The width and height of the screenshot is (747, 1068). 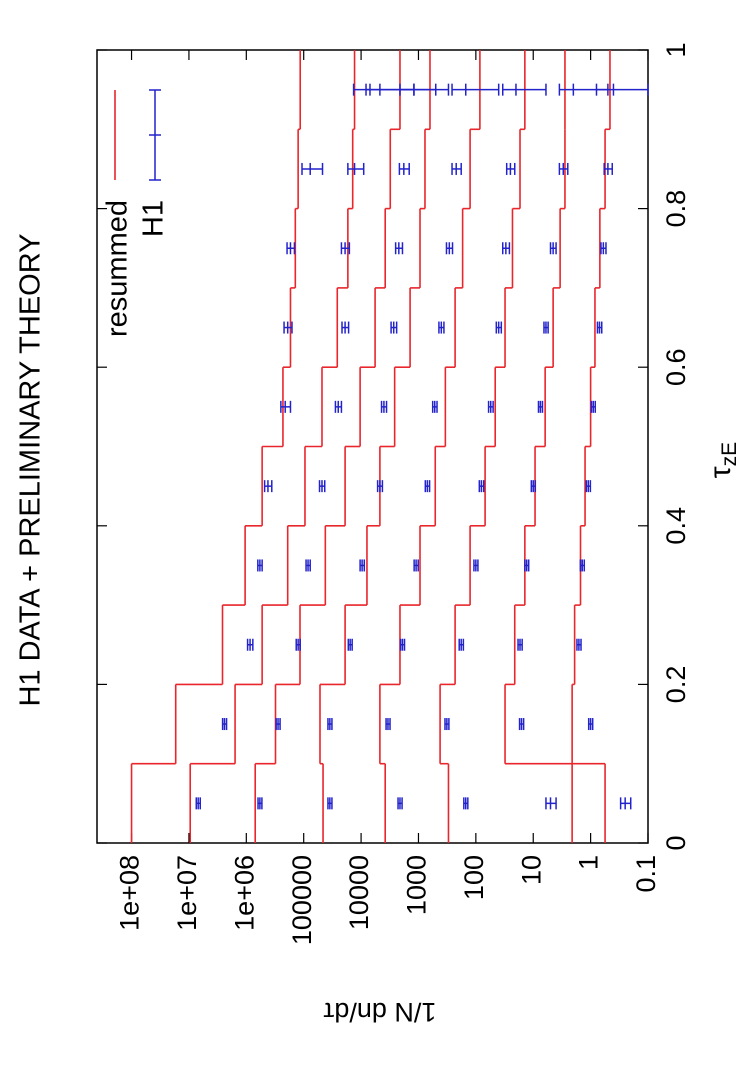 I want to click on y-tick-label: 100000, so click(x=302, y=900).